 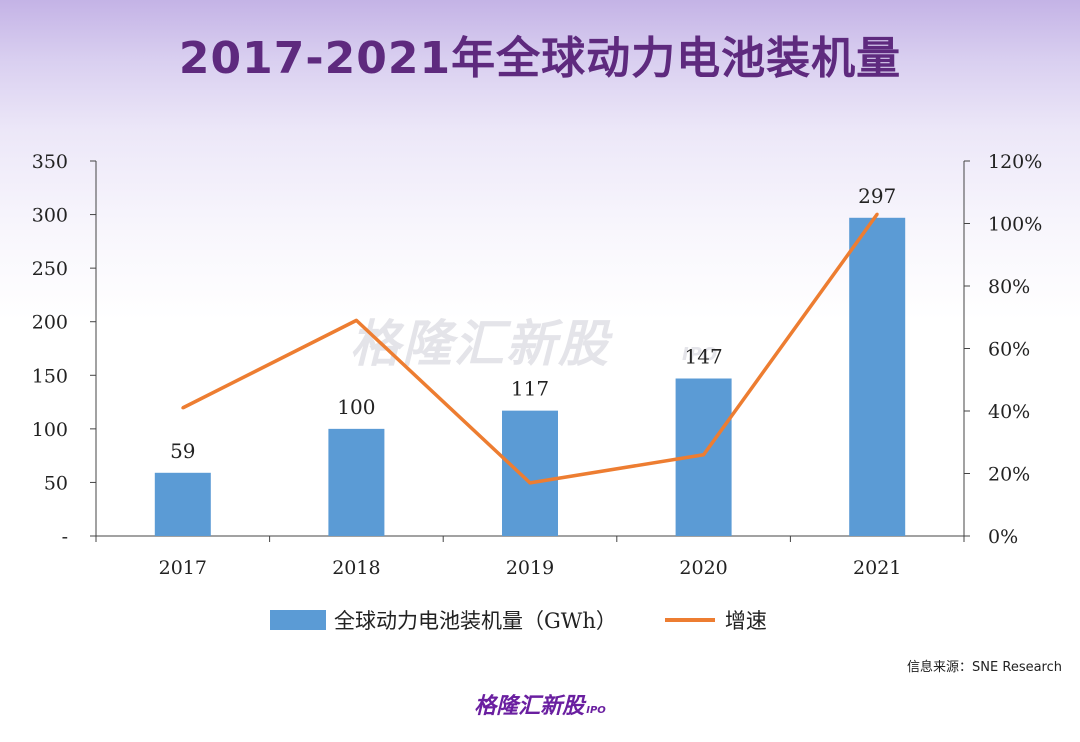 I want to click on y-left-tick-label: 300, so click(x=50, y=216).